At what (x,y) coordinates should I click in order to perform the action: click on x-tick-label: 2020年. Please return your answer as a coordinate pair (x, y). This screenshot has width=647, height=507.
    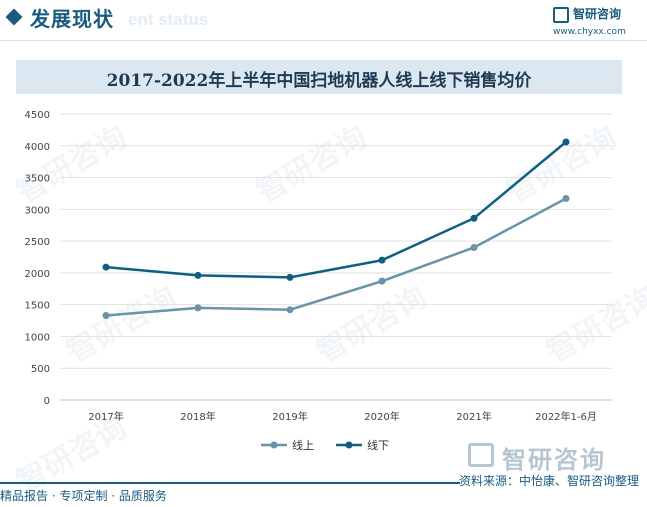
    Looking at the image, I should click on (381, 416).